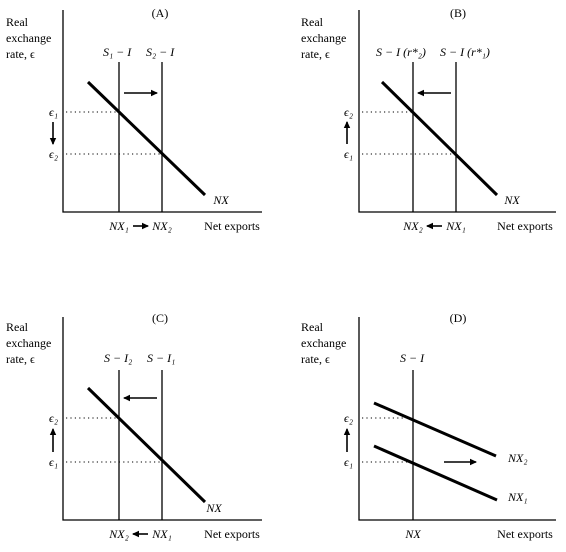  Describe the element at coordinates (439, 138) in the screenshot. I see `panel-b-nx-curve` at that location.